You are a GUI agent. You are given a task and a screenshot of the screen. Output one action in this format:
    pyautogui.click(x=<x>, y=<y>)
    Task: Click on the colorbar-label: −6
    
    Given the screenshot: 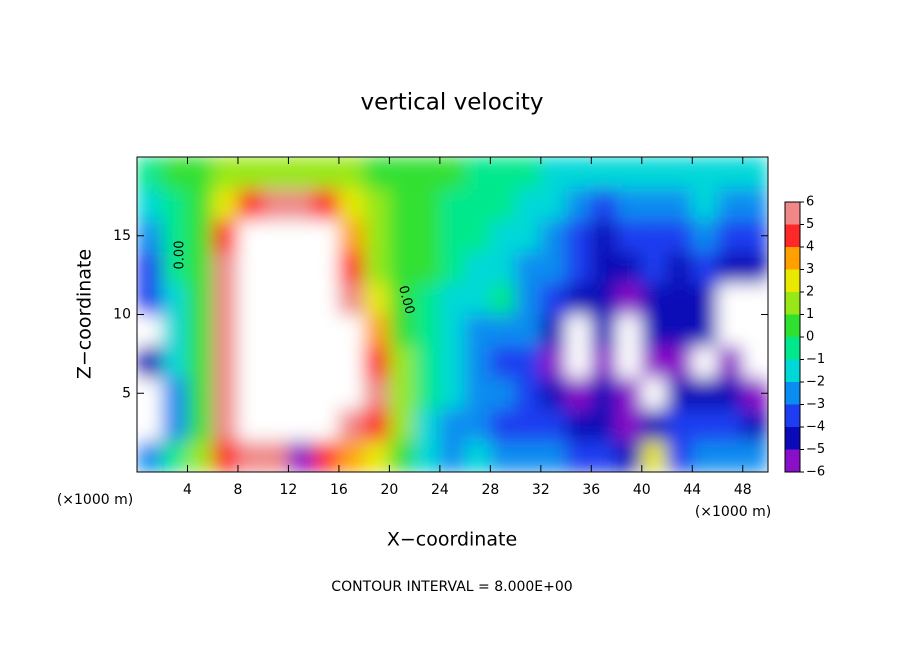 What is the action you would take?
    pyautogui.click(x=815, y=472)
    